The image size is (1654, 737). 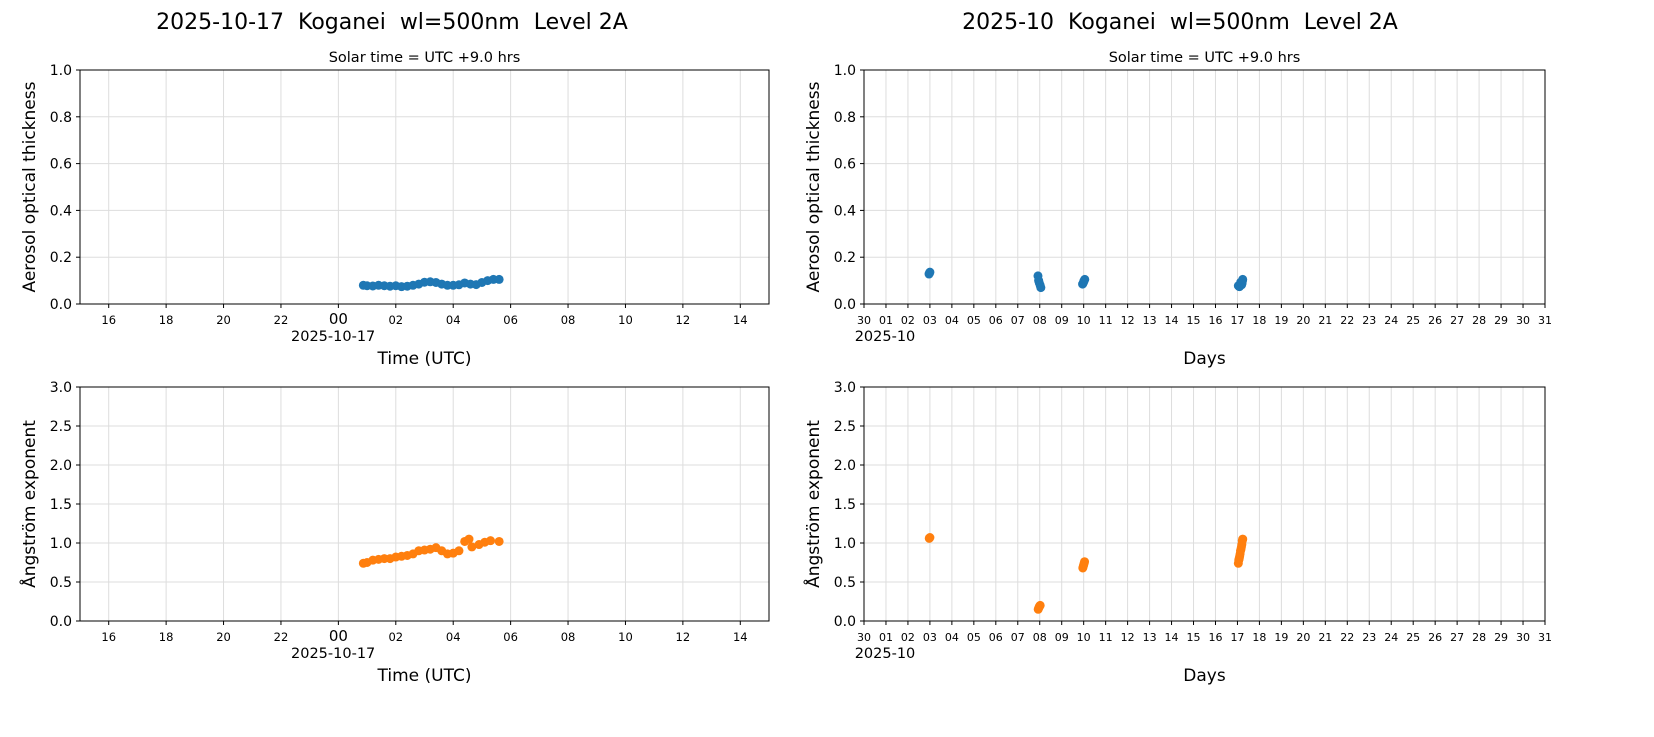 I want to click on monthly-angstrom-x-tick-label: 16, so click(x=1215, y=637).